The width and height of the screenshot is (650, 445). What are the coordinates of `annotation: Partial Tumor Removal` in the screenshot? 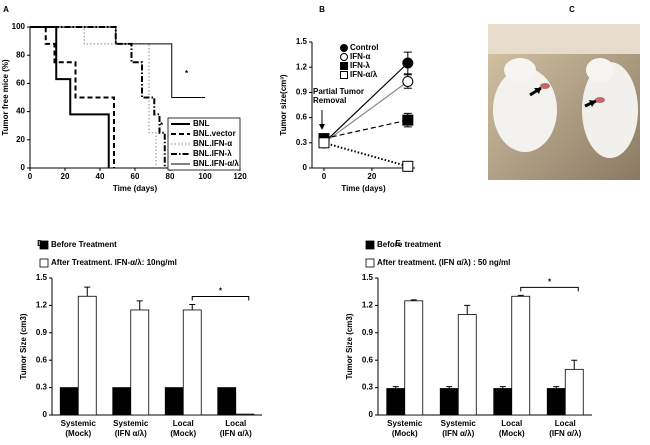 It's located at (338, 96).